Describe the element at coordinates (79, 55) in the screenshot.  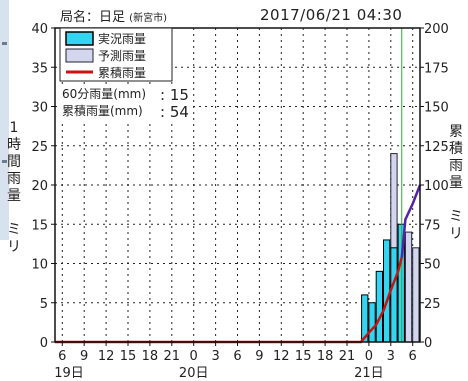
I see `legend-swatch-forecast` at that location.